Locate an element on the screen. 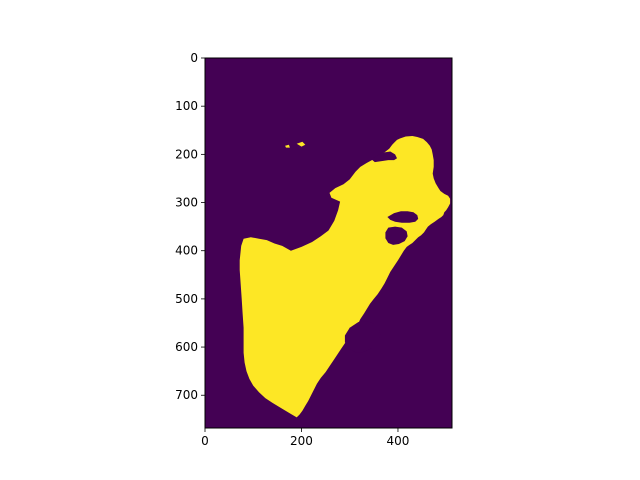 This screenshot has width=640, height=480. y-axis: 0 100 200 300 400 500 600 700 is located at coordinates (190, 226).